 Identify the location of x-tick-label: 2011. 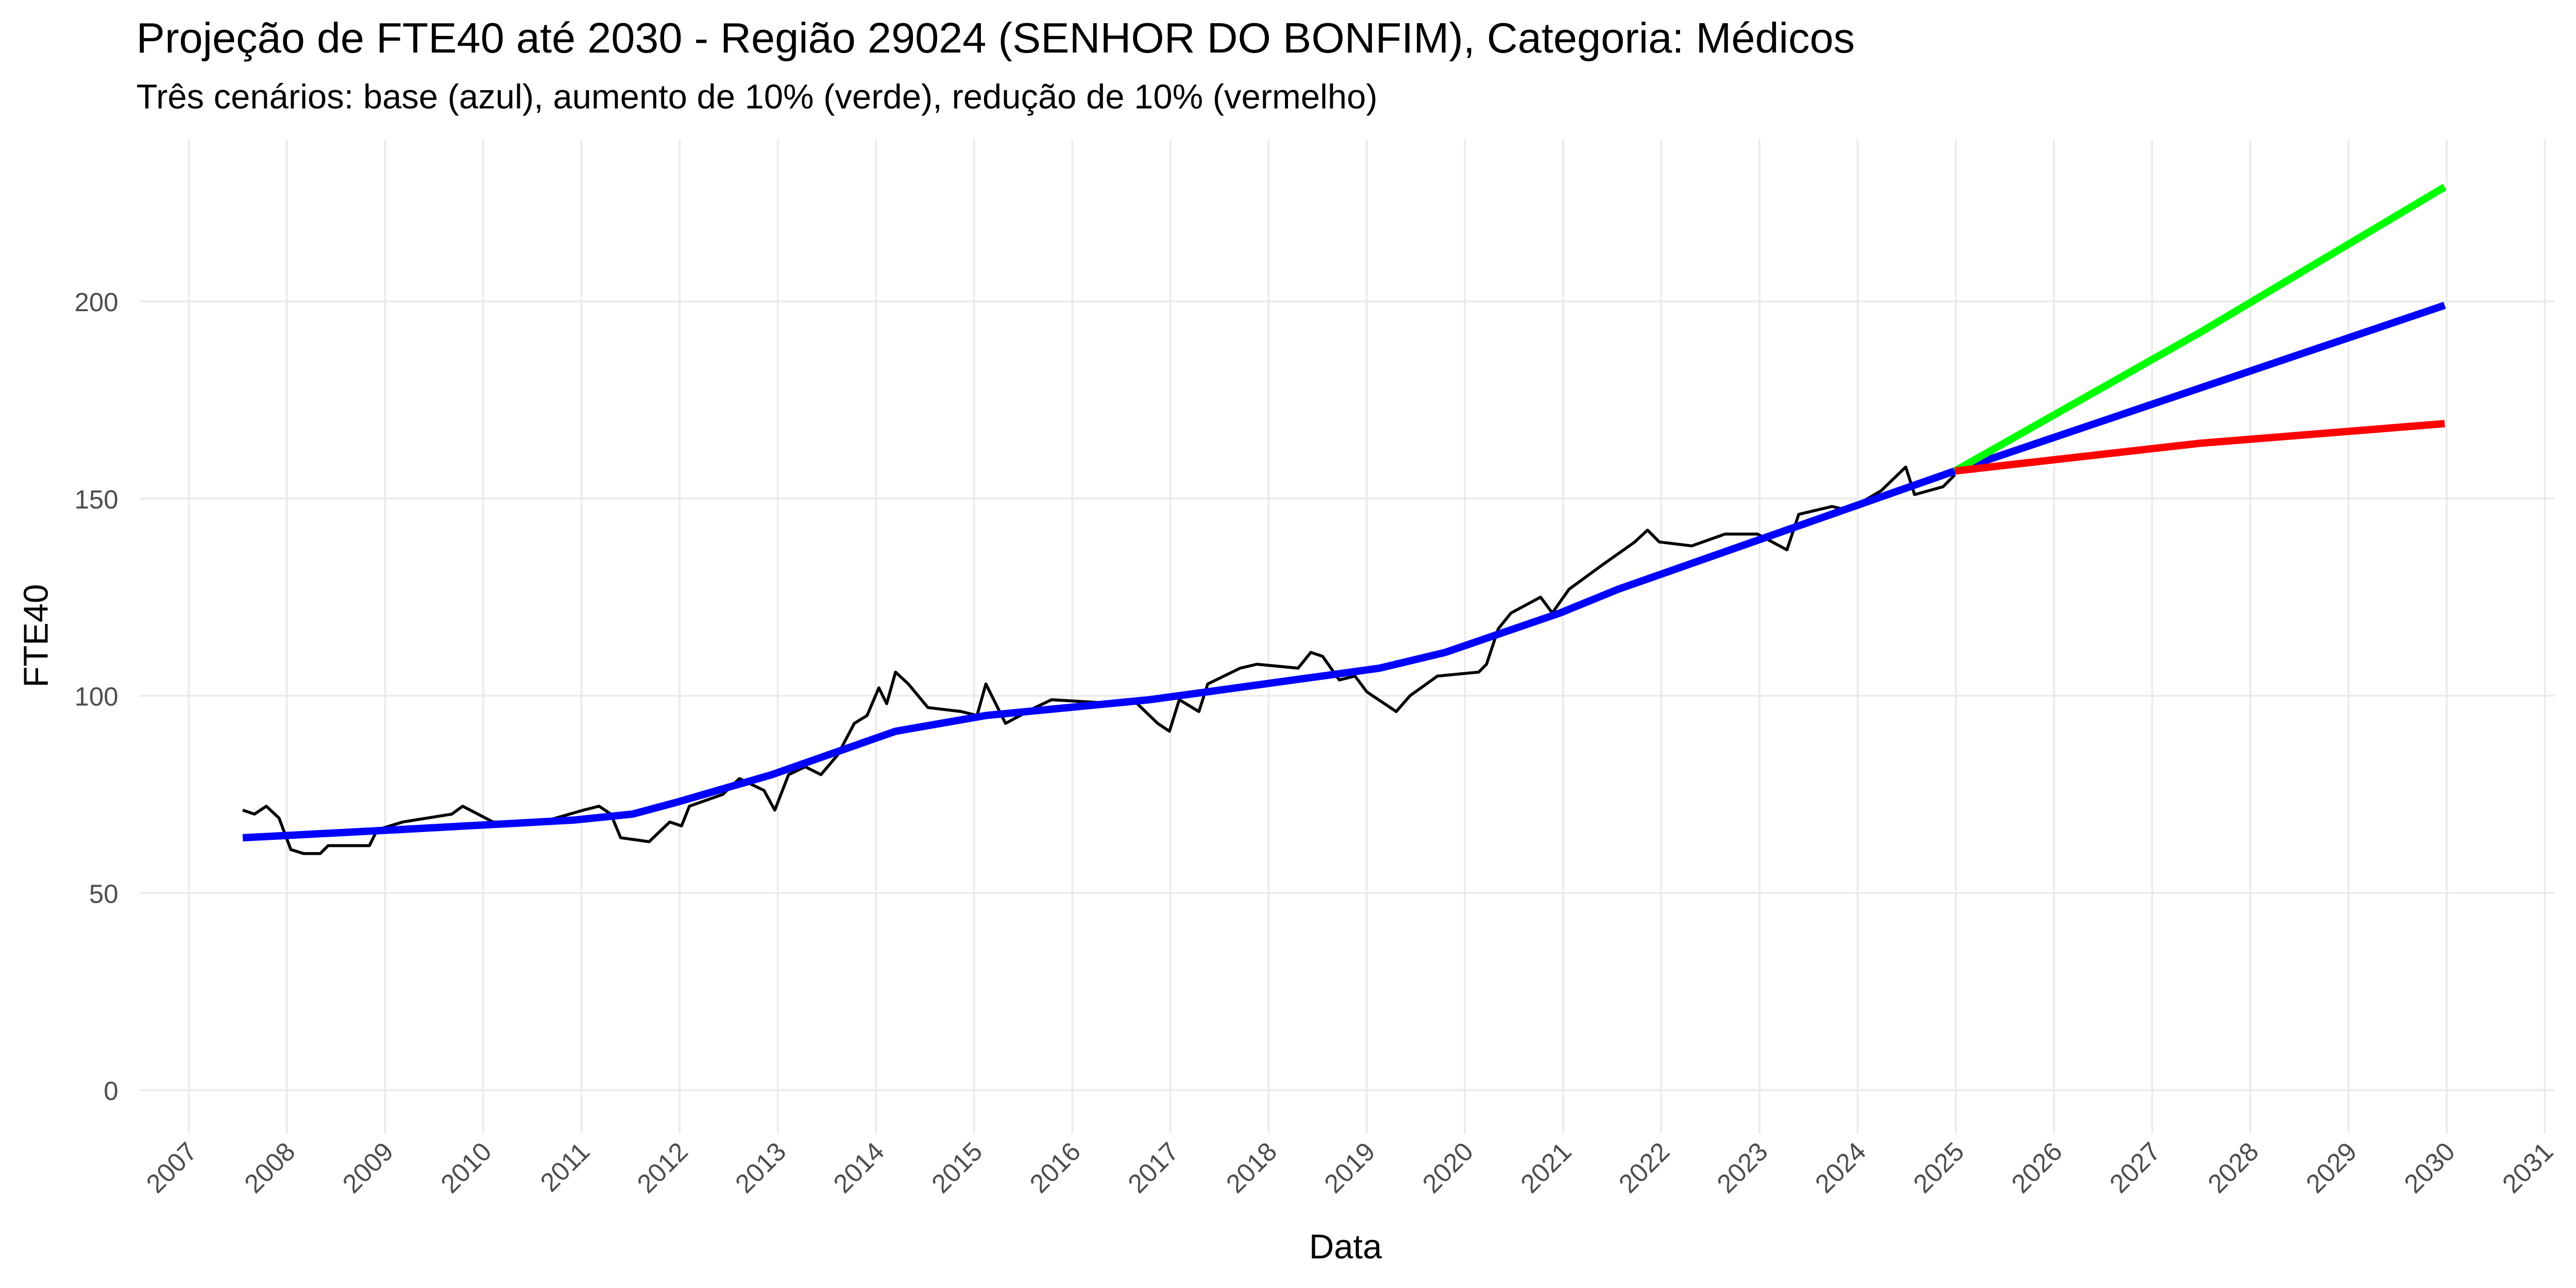
(565, 1167).